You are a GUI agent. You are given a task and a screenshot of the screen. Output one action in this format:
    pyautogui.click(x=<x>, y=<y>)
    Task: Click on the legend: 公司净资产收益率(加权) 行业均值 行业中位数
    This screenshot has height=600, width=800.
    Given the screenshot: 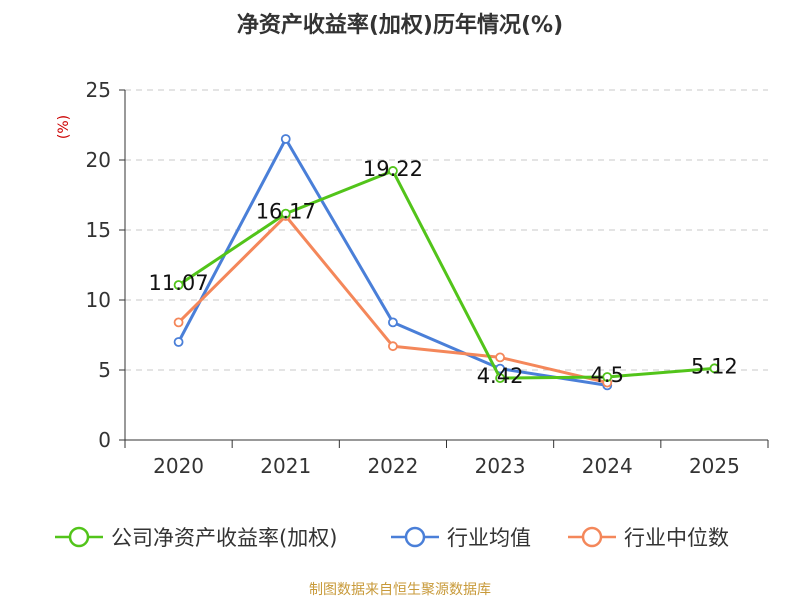 What is the action you would take?
    pyautogui.click(x=392, y=538)
    